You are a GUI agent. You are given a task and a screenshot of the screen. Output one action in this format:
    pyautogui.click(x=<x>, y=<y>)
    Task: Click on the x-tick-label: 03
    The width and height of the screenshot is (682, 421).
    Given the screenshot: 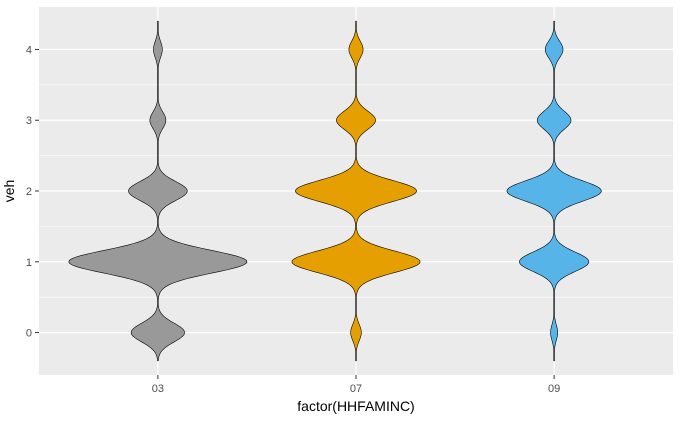 What is the action you would take?
    pyautogui.click(x=158, y=389)
    